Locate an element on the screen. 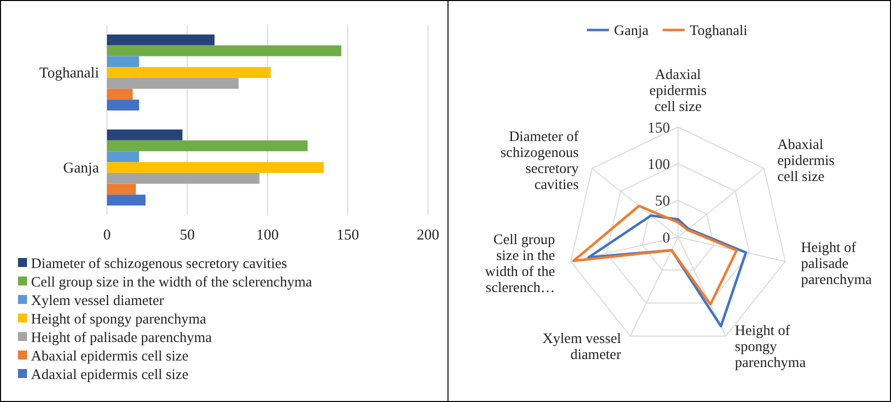 The width and height of the screenshot is (891, 402). x-tick-label: 200 is located at coordinates (428, 236).